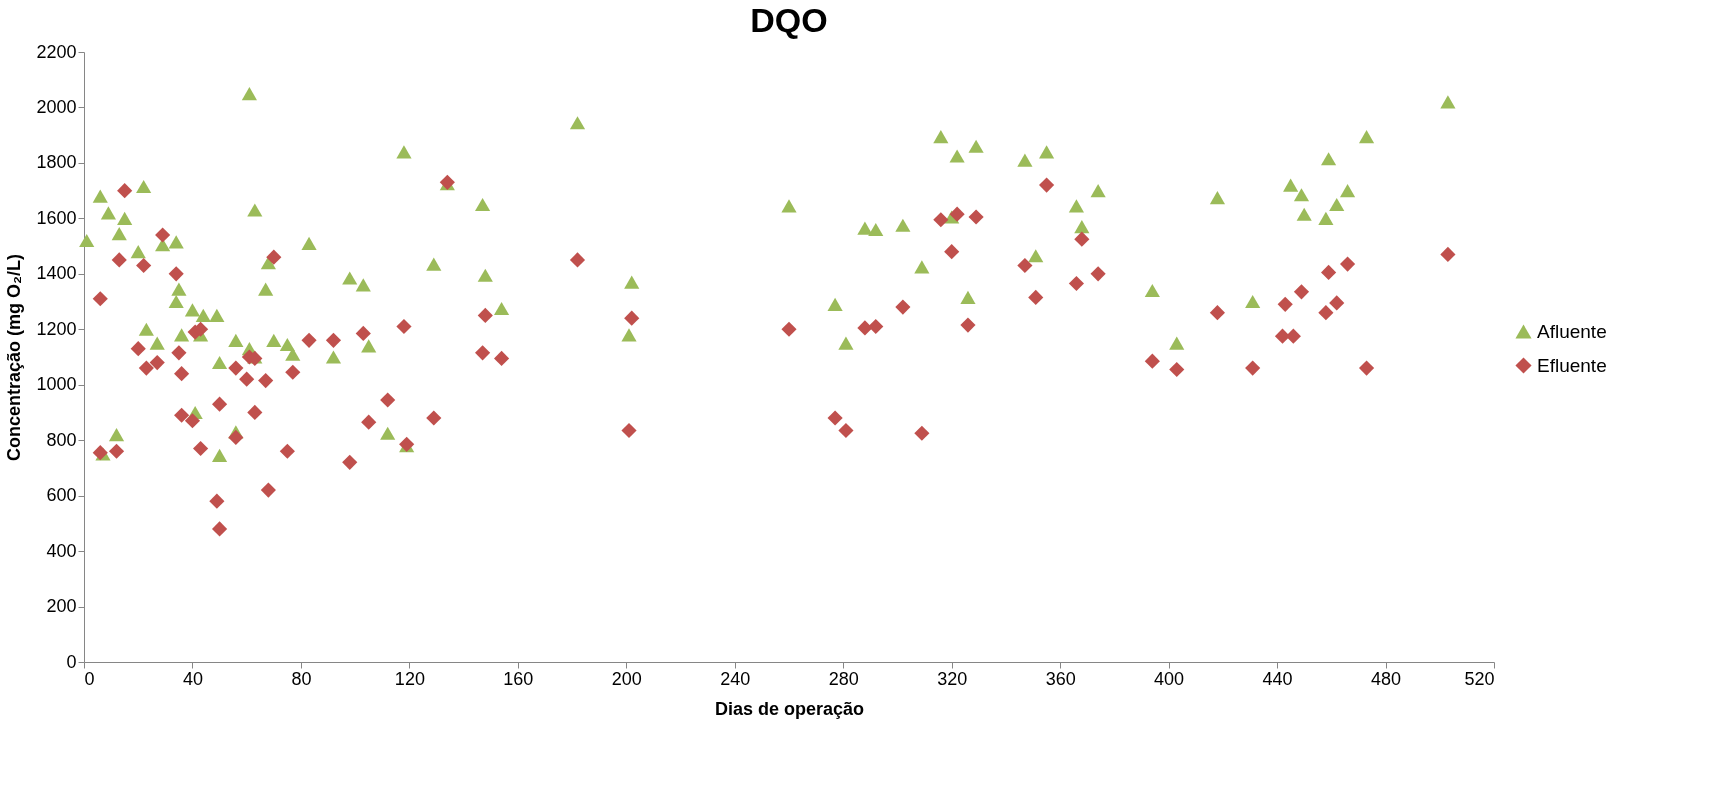 The height and width of the screenshot is (794, 1733). I want to click on x-tick-label: 40, so click(192, 678).